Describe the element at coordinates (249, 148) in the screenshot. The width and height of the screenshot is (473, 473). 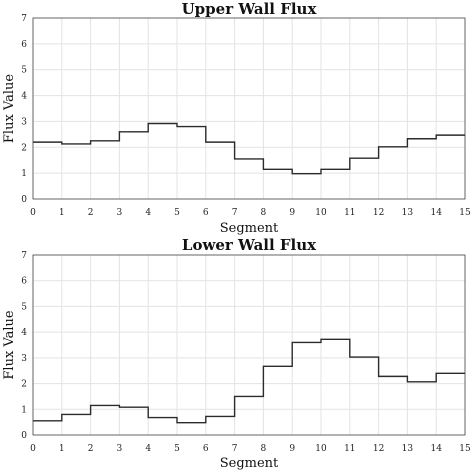
I see `flux-step-line` at that location.